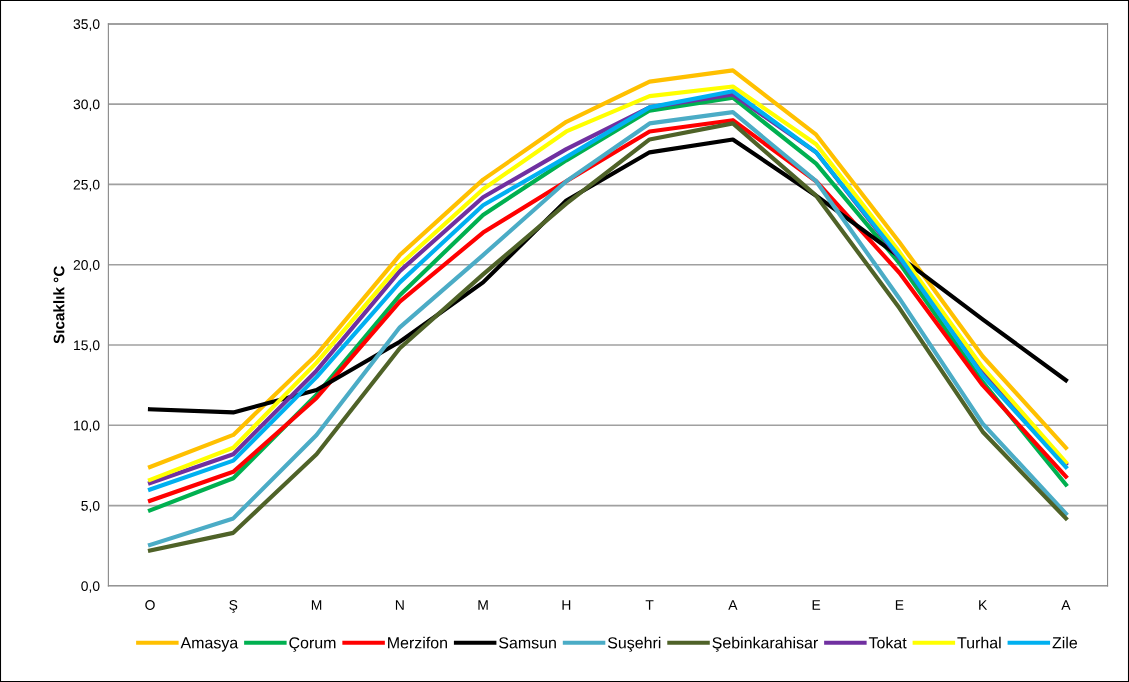  Describe the element at coordinates (86, 25) in the screenshot. I see `y-tick-label: 35,0` at that location.